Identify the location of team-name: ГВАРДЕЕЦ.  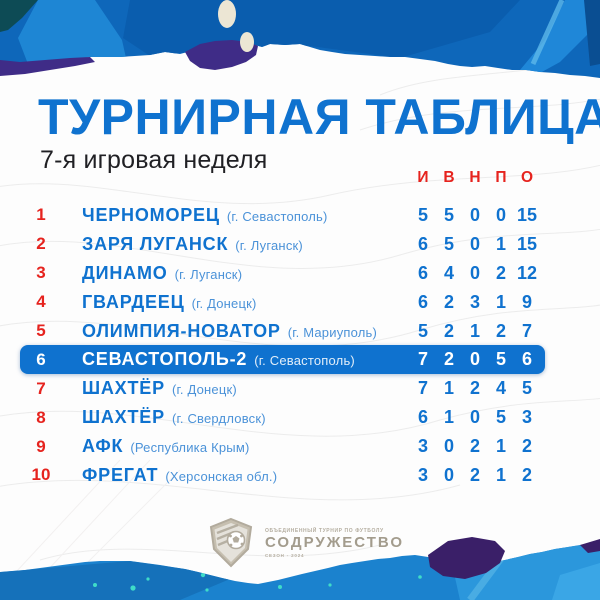
(133, 301).